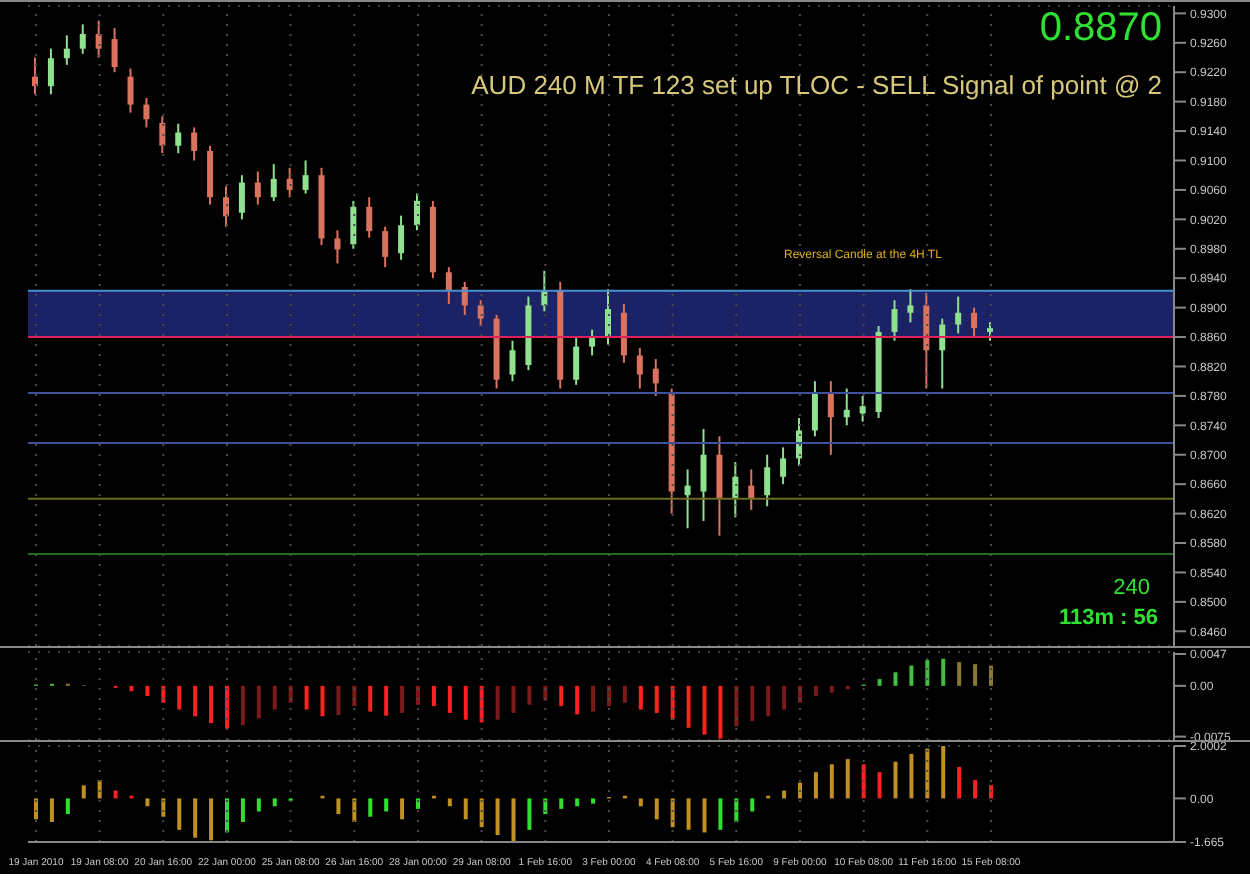  I want to click on text: AUD 240 M TF 123 set up TLOC - SELL Signal of point @ 2, so click(816, 85).